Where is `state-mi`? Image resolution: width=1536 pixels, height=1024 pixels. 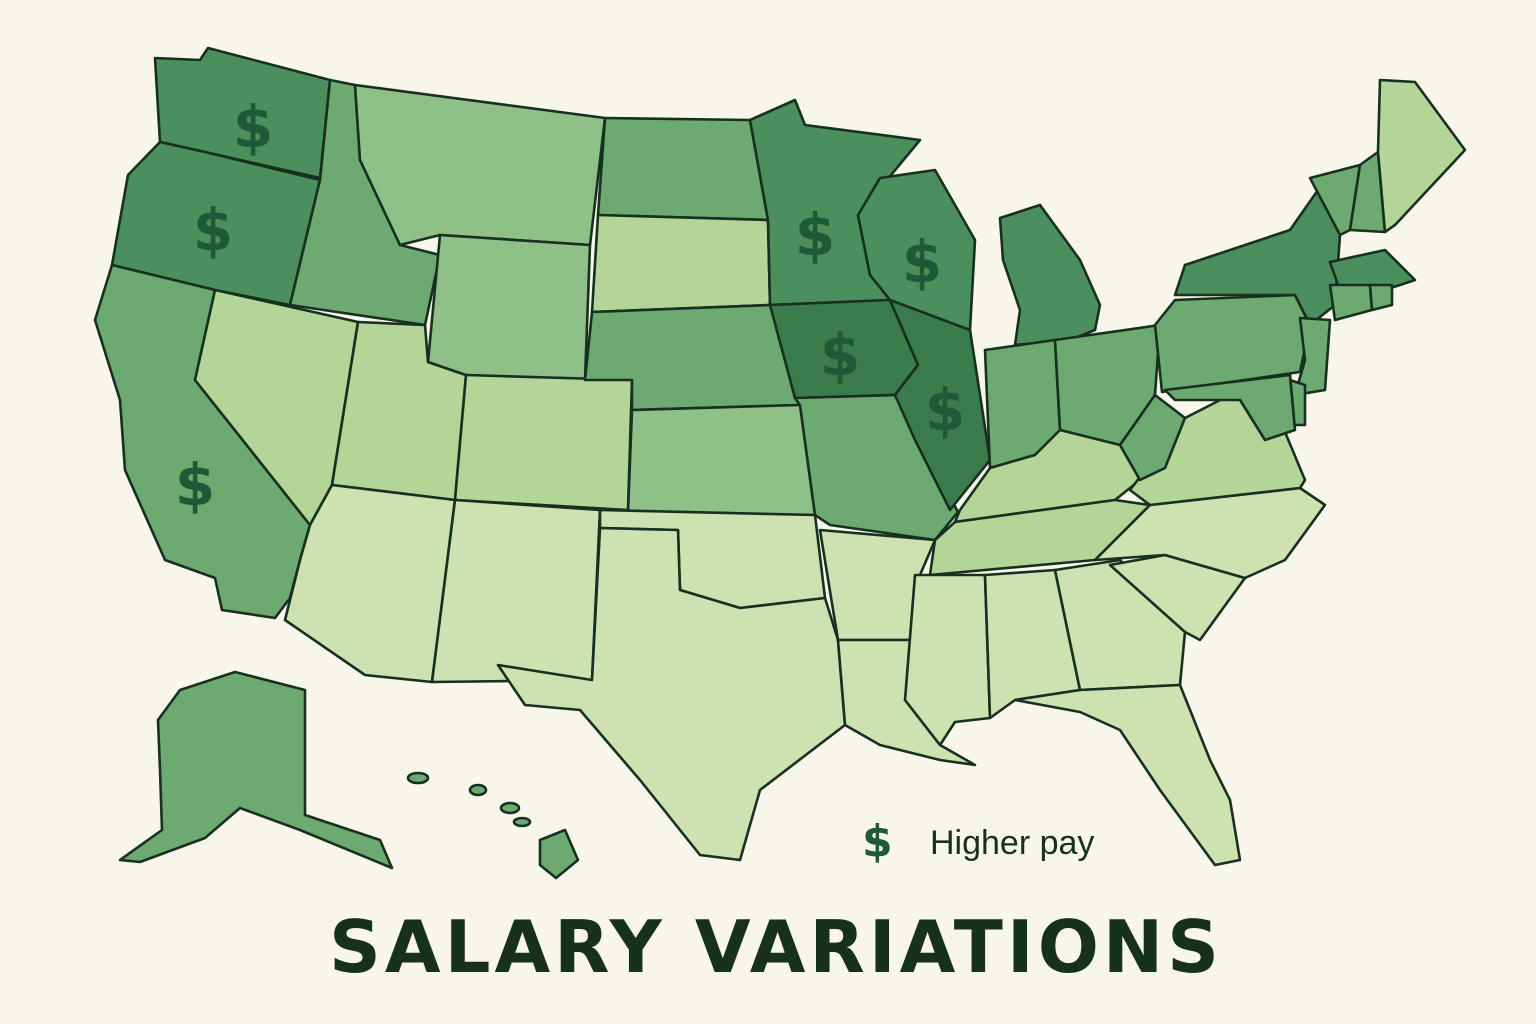
state-mi is located at coordinates (1050, 275).